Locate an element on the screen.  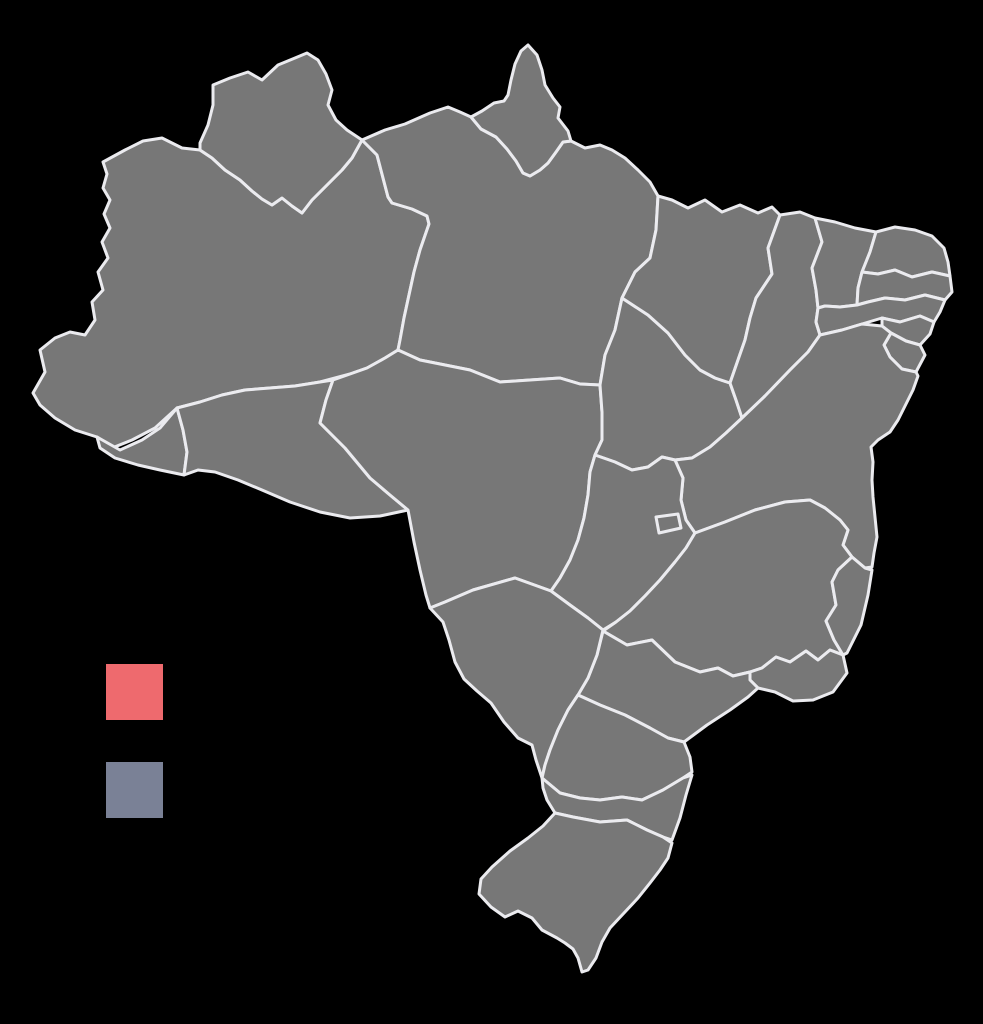
state-roraima is located at coordinates (281, 133).